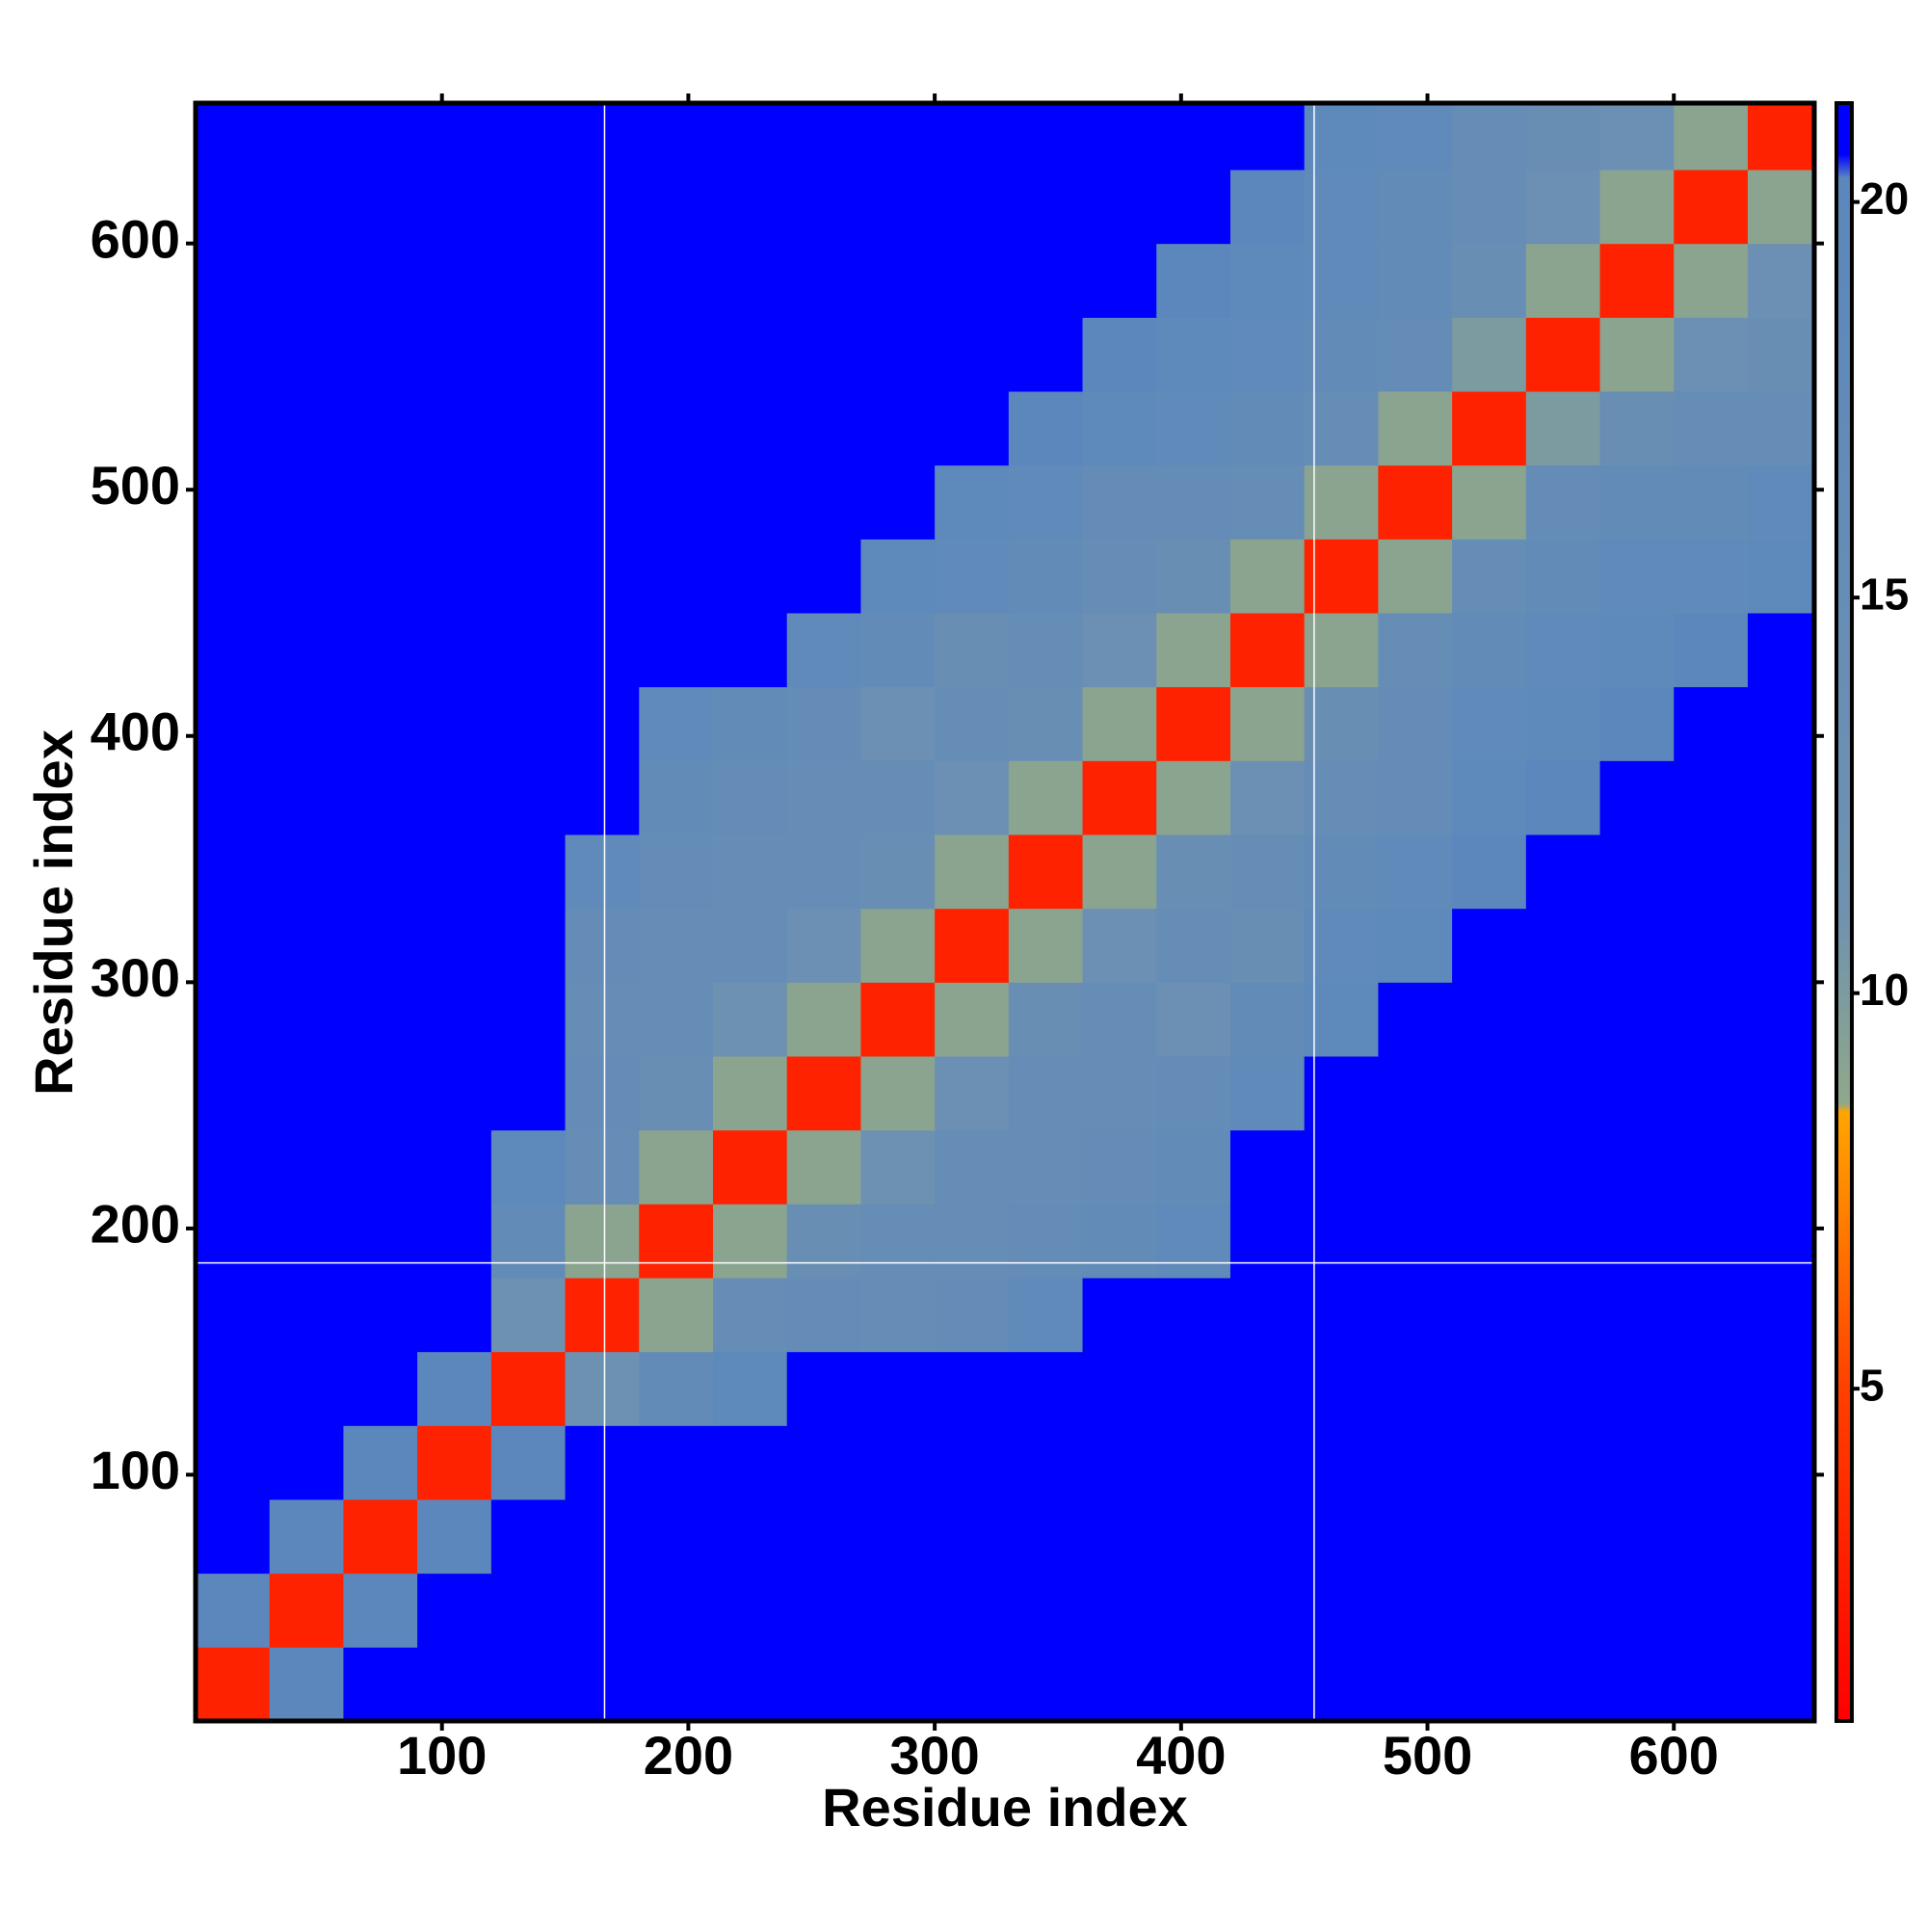 This screenshot has width=1927, height=1932. What do you see at coordinates (689, 1755) in the screenshot?
I see `x-tick-label: 200` at bounding box center [689, 1755].